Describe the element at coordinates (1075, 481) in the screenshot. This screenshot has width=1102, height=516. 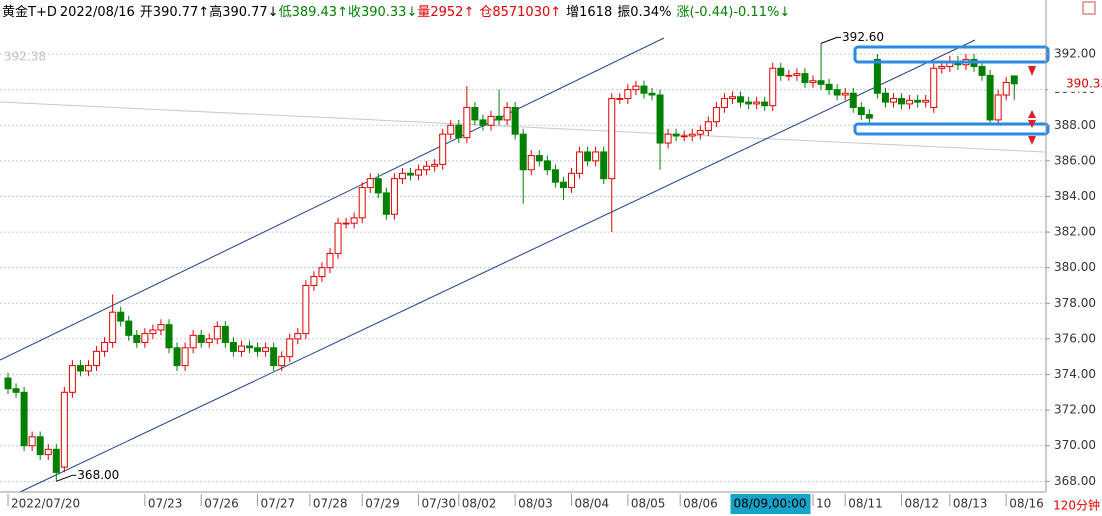
I see `y-tick-label: 368.00` at that location.